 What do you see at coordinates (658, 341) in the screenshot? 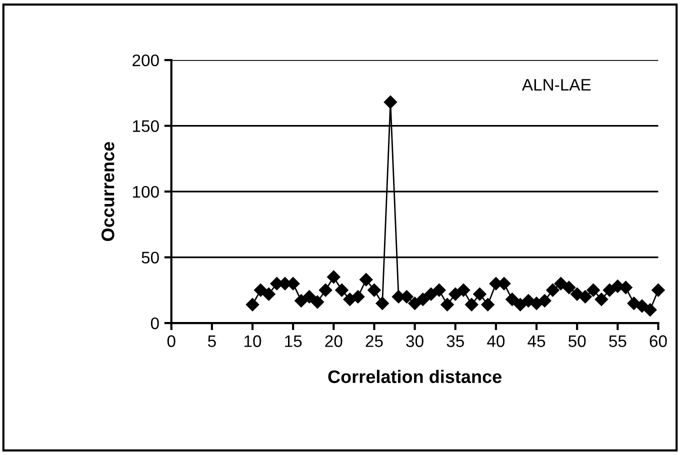
I see `x-tick-label: 60` at bounding box center [658, 341].